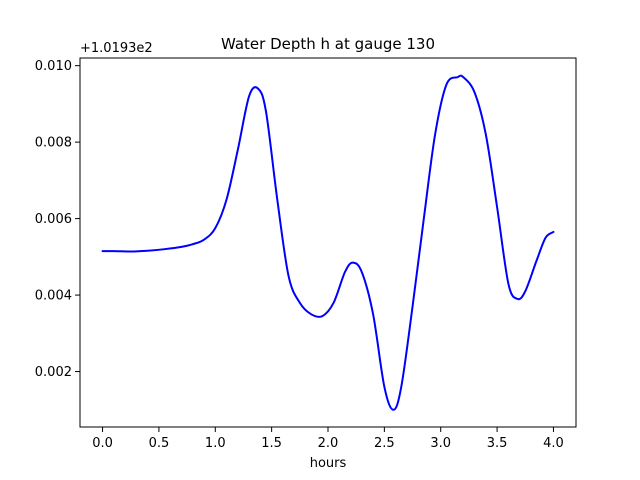 This screenshot has width=640, height=480. I want to click on x-tick-label: 3.0, so click(440, 443).